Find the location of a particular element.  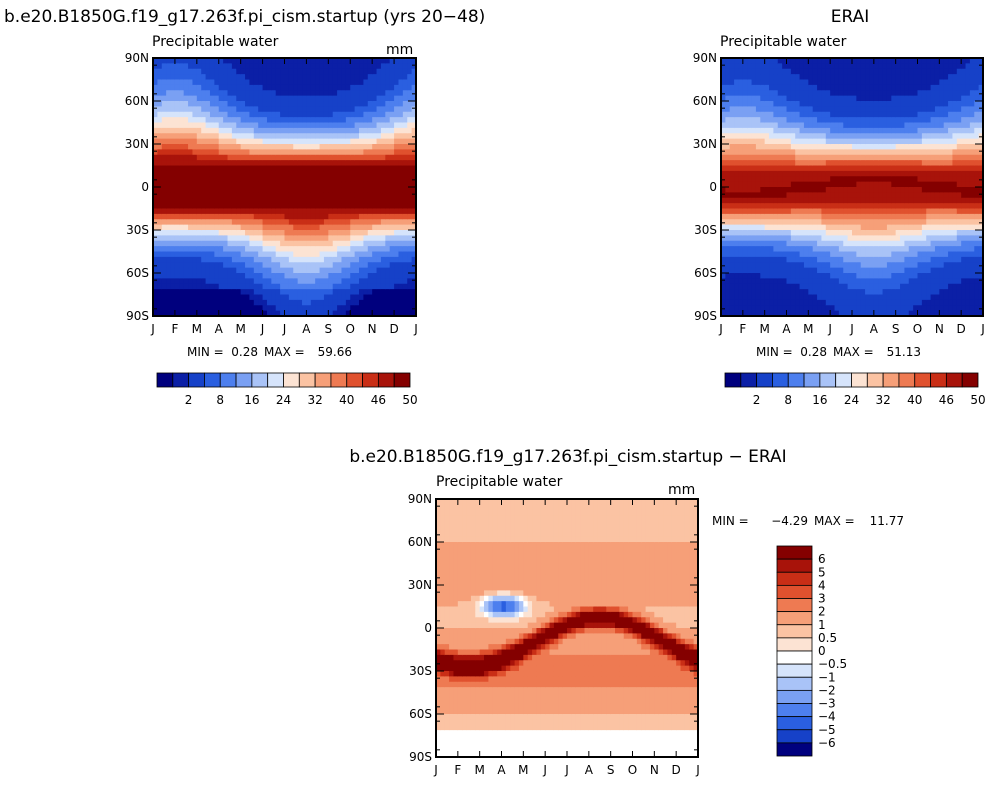

panel1-subtitle: Precipitable water is located at coordinates (215, 42).